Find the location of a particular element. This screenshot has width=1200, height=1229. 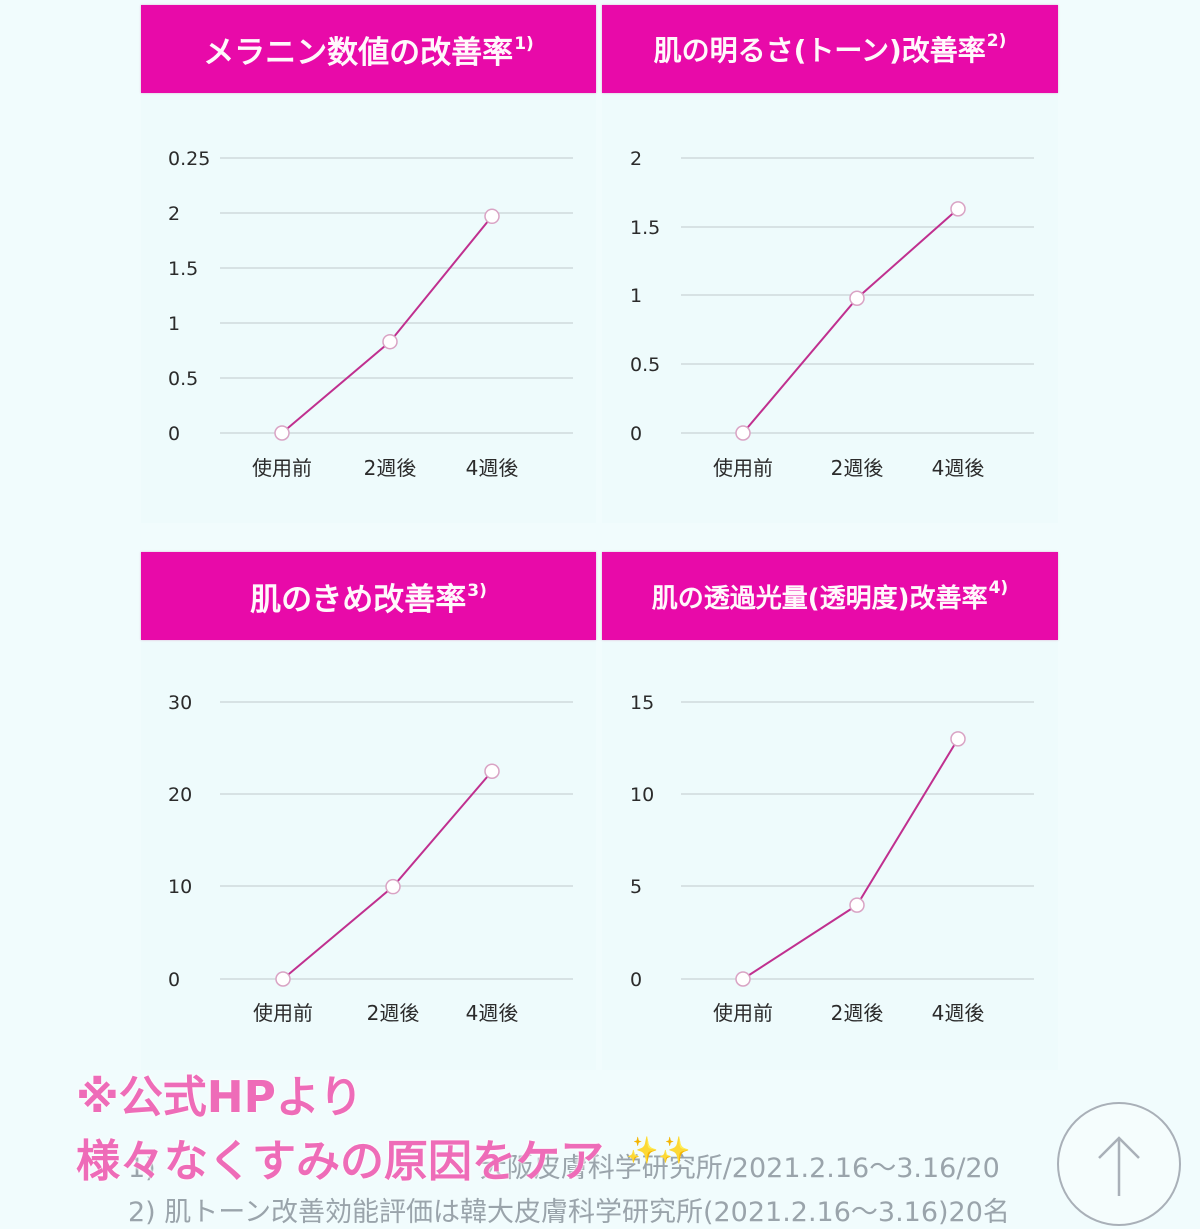

panel-header-transparency: 肌の透過光量(透明度)改善率4) is located at coordinates (830, 596).